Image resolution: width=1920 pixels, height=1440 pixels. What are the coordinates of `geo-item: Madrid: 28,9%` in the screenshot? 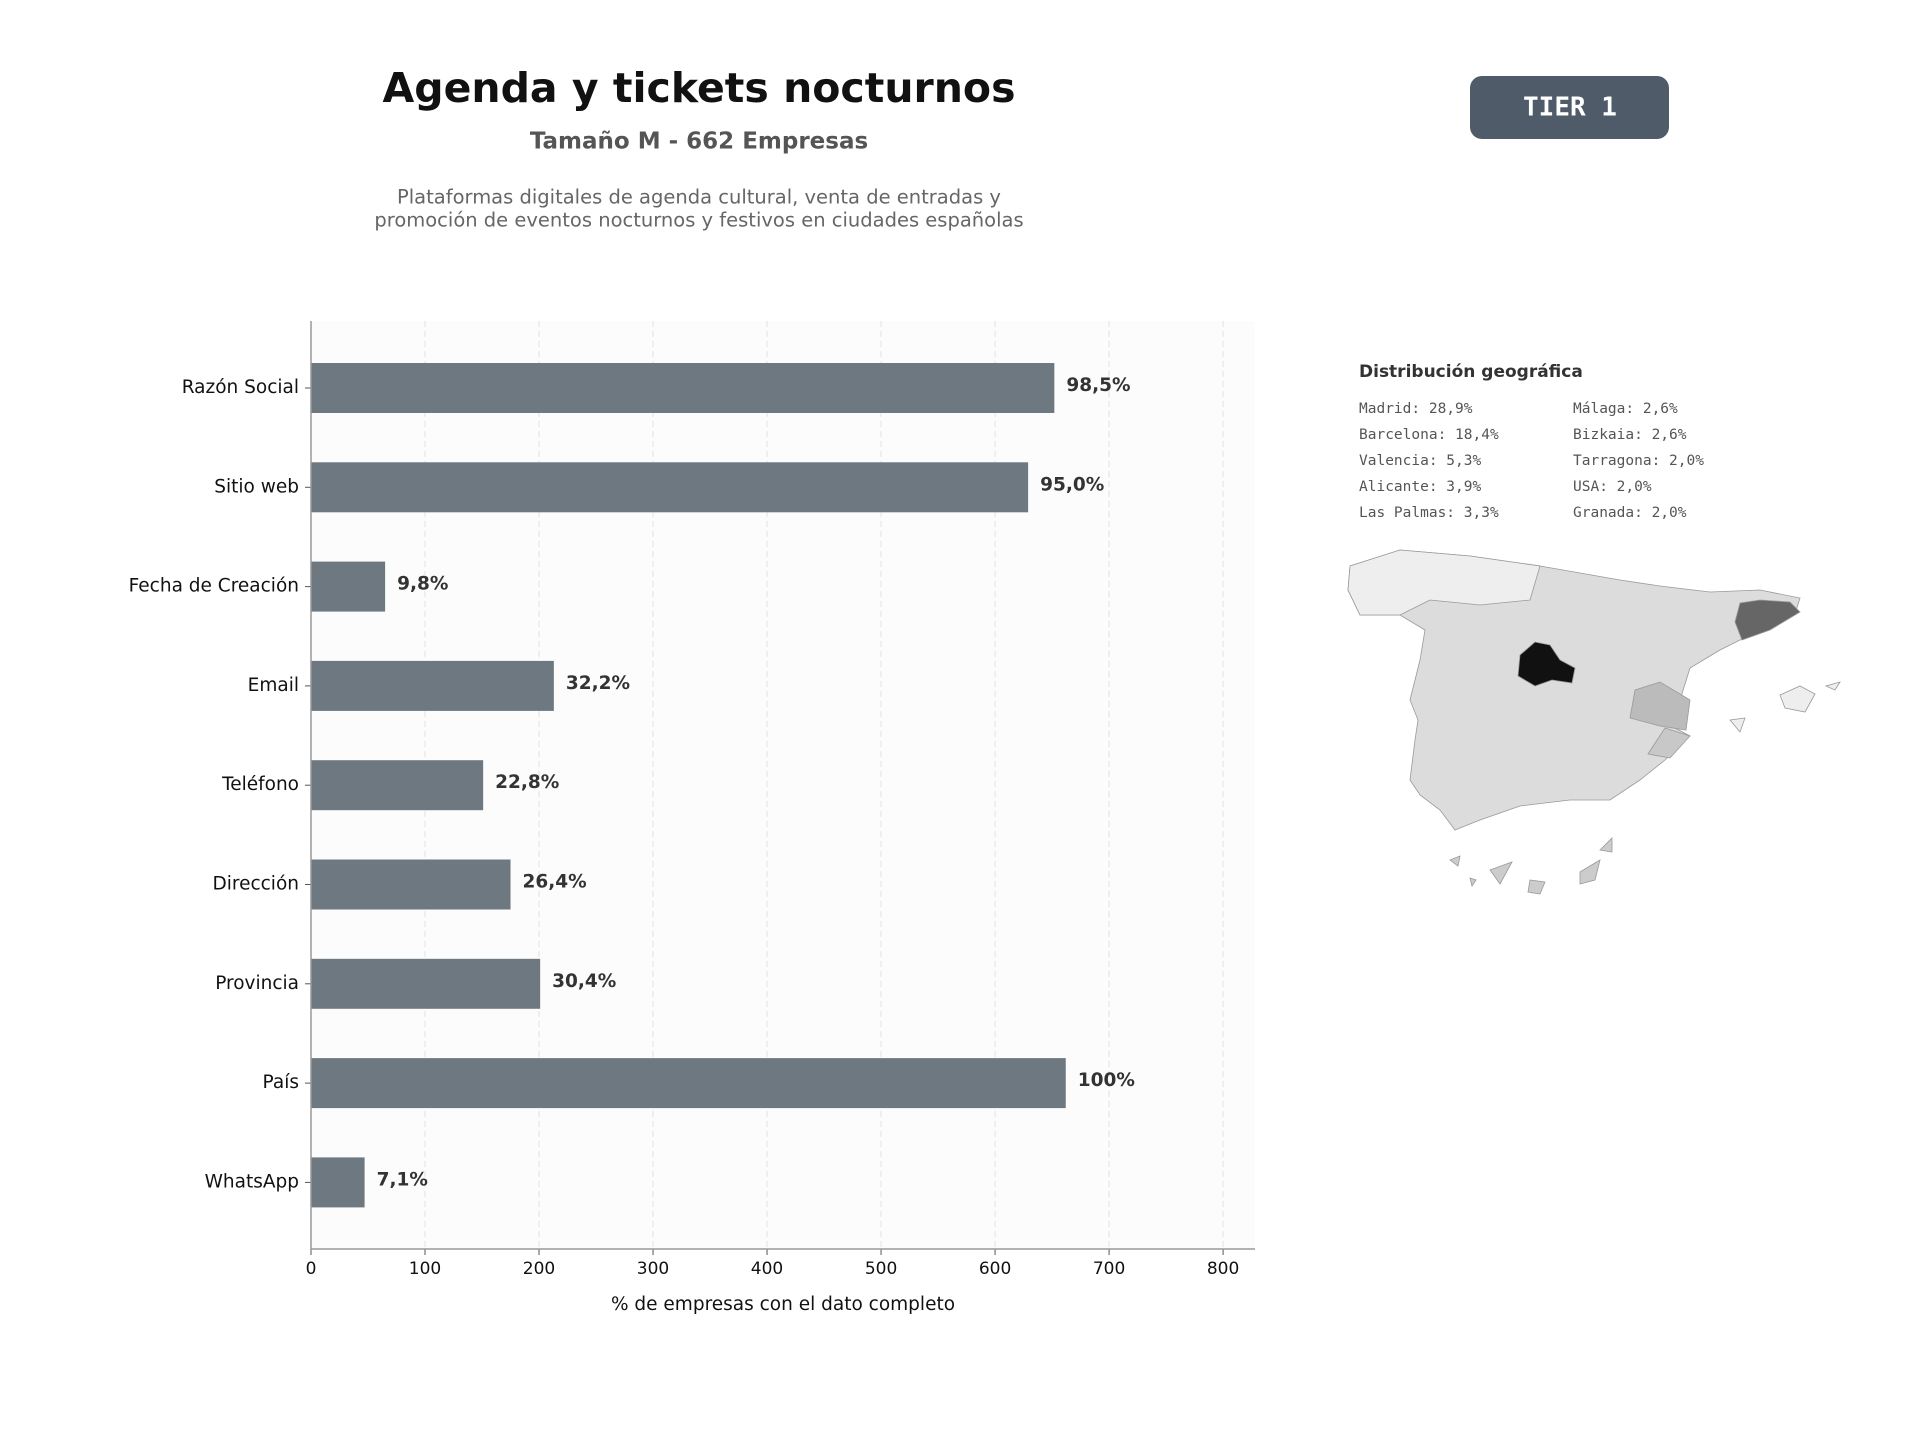 It's located at (1416, 409).